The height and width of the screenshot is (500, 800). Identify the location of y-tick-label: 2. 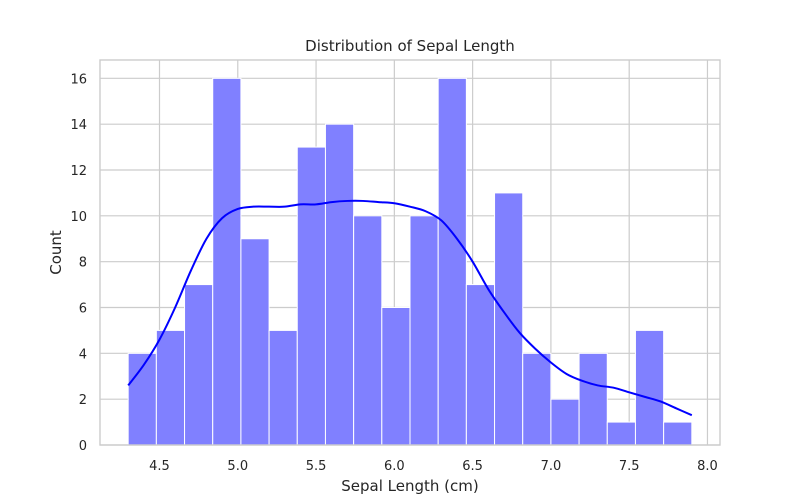
(83, 400).